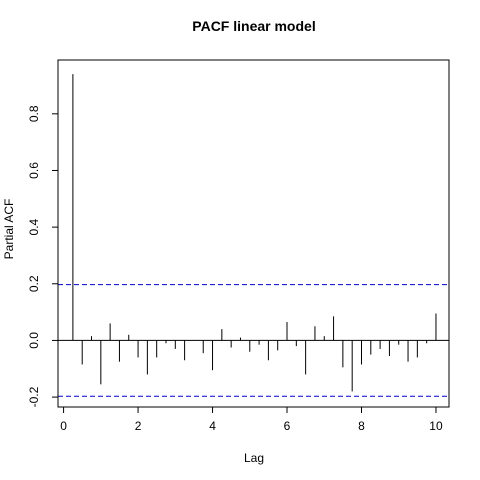 Image resolution: width=480 pixels, height=480 pixels. Describe the element at coordinates (34, 340) in the screenshot. I see `y-tick-label: 0.0` at that location.